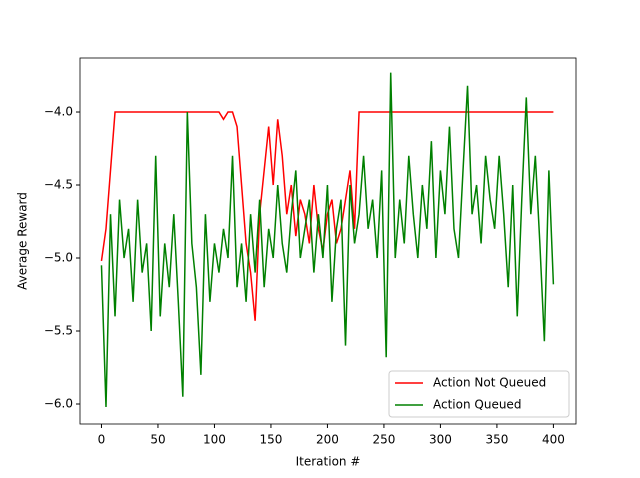 The width and height of the screenshot is (640, 478). I want to click on x-tick-label: 350, so click(496, 440).